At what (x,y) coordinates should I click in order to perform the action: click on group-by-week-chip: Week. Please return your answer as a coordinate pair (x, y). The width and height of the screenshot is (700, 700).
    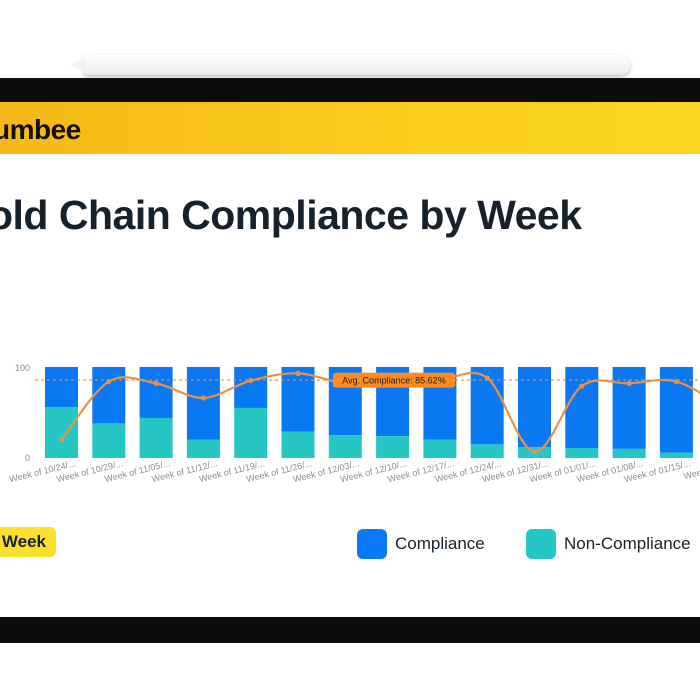
    Looking at the image, I should click on (28, 542).